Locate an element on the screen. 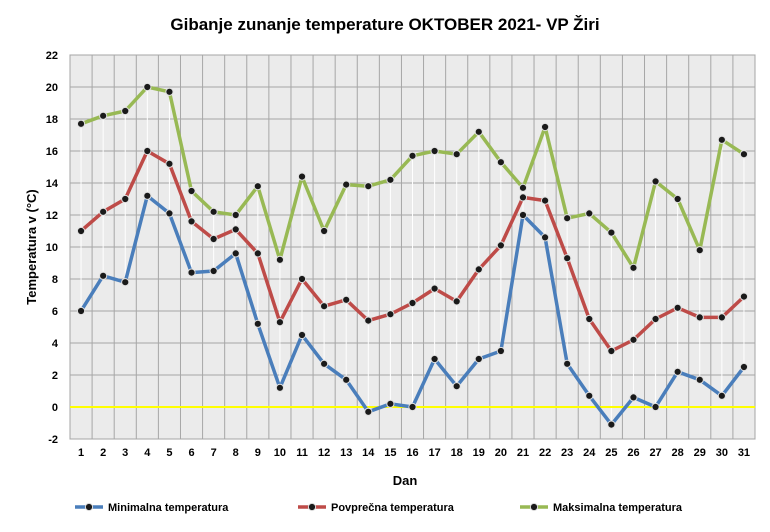 Image resolution: width=770 pixels, height=532 pixels. legend-label: Minimalna temperatura is located at coordinates (168, 508).